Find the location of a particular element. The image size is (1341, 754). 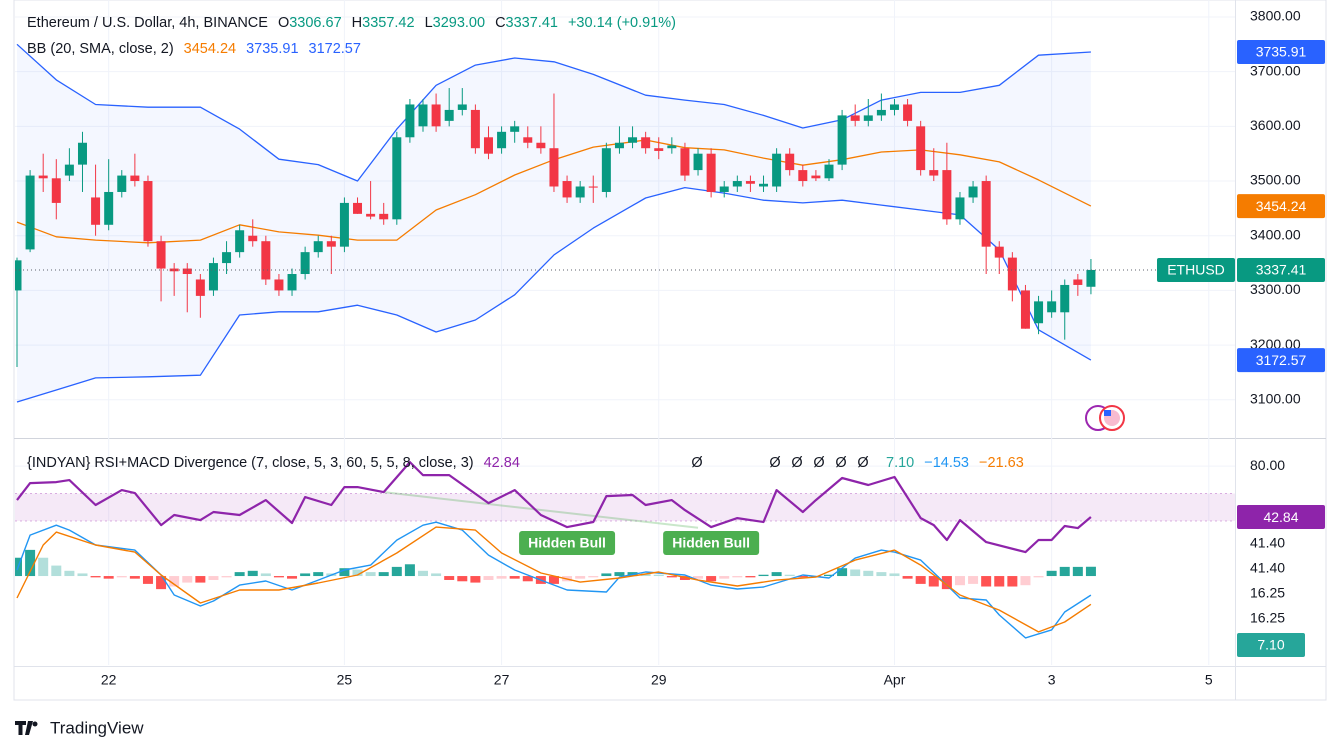

rsi-line is located at coordinates (554, 507).